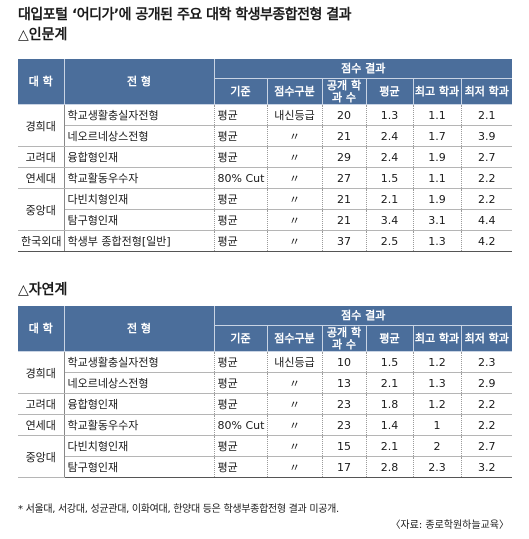  Describe the element at coordinates (41, 241) in the screenshot. I see `cell-univ: 한국외대` at that location.